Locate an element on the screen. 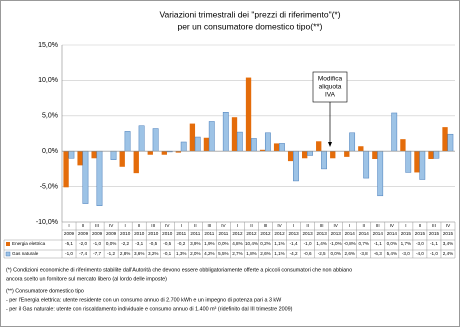  annotation: IVA is located at coordinates (330, 95).